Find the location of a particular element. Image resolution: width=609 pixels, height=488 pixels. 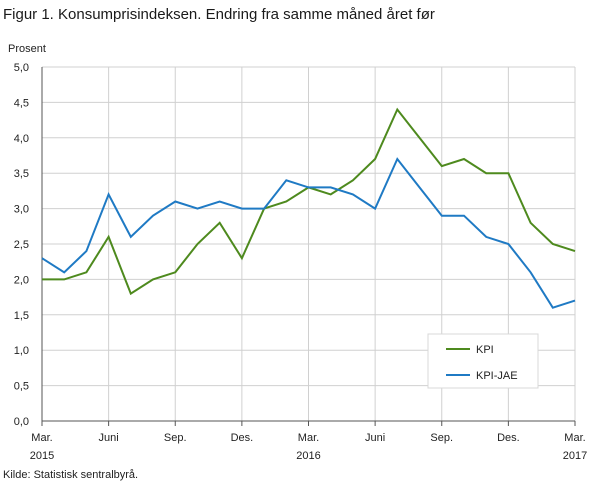

x-tick-year-label: 2016 is located at coordinates (308, 456).